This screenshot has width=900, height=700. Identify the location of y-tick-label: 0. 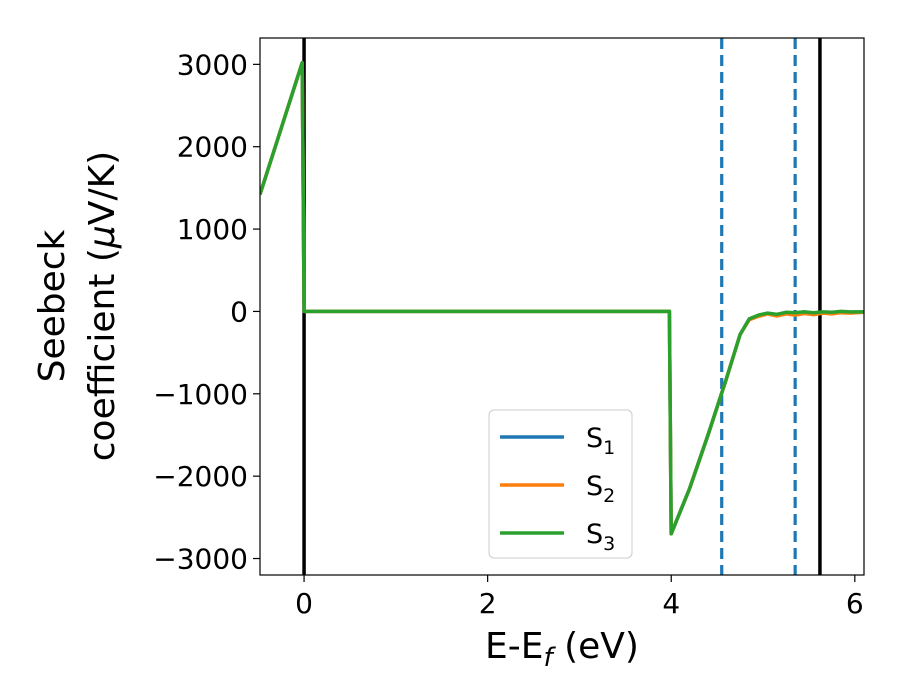
(239, 311).